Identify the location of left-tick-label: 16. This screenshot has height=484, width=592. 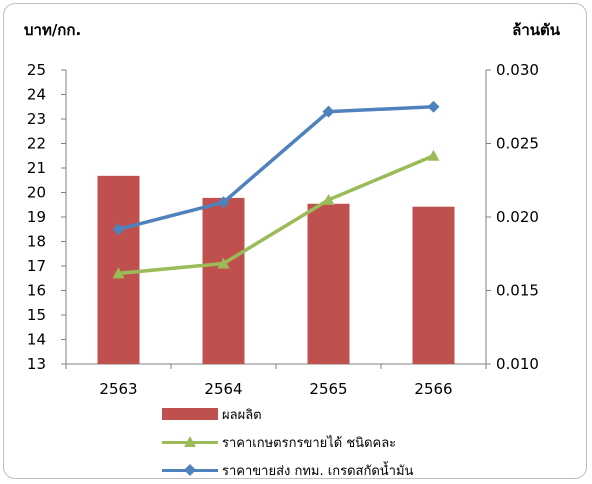
(36, 291).